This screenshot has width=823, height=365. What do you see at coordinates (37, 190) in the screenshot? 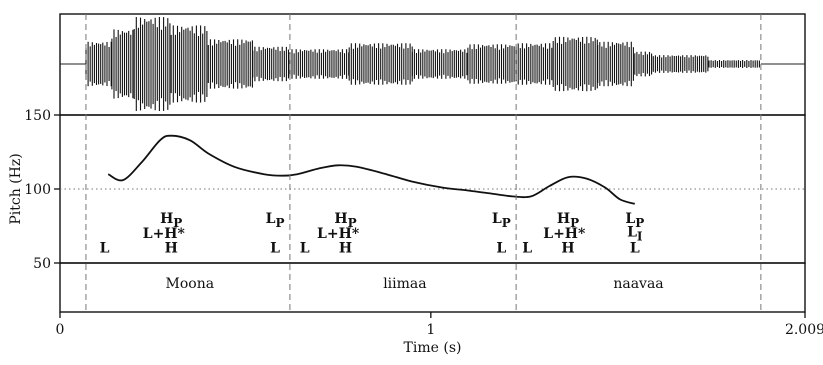
I see `y-tick-label: 100` at bounding box center [37, 190].